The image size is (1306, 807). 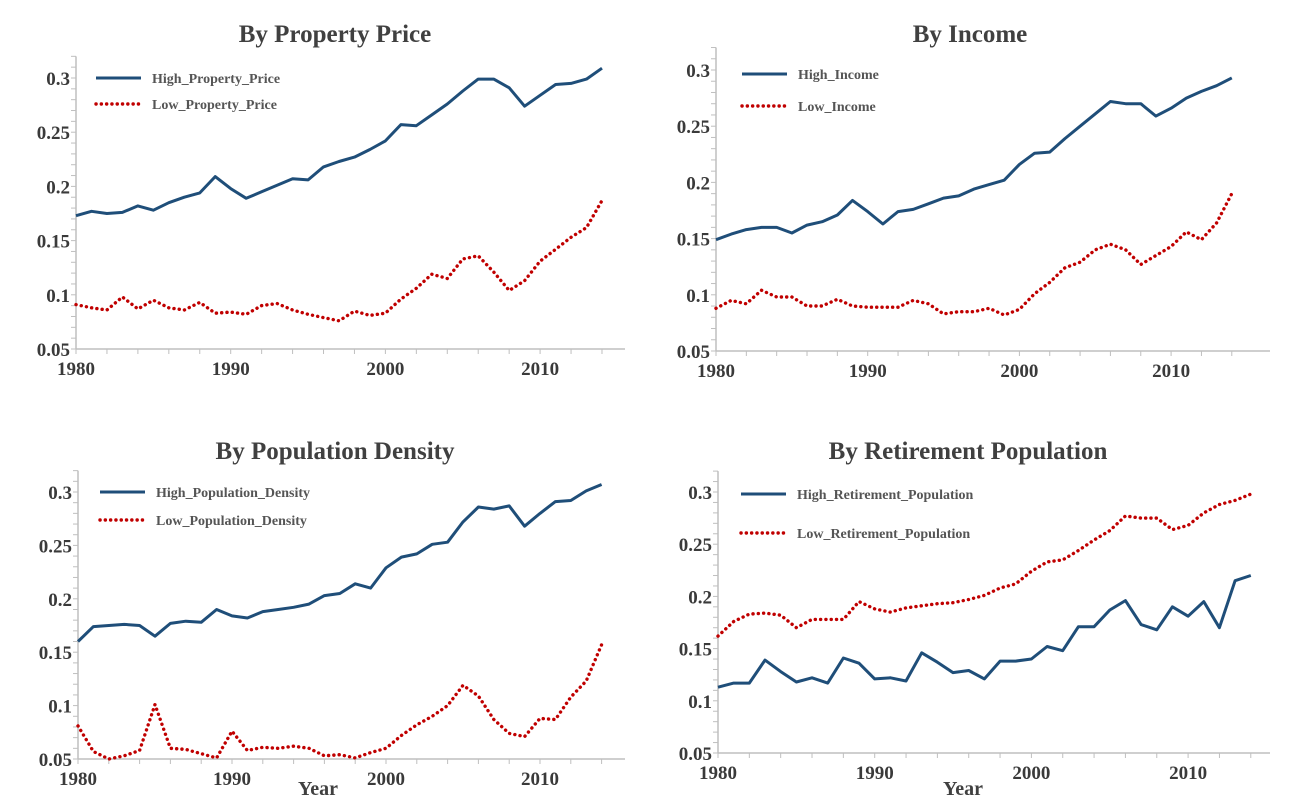 What do you see at coordinates (335, 451) in the screenshot?
I see `chart-title: By Population Density` at bounding box center [335, 451].